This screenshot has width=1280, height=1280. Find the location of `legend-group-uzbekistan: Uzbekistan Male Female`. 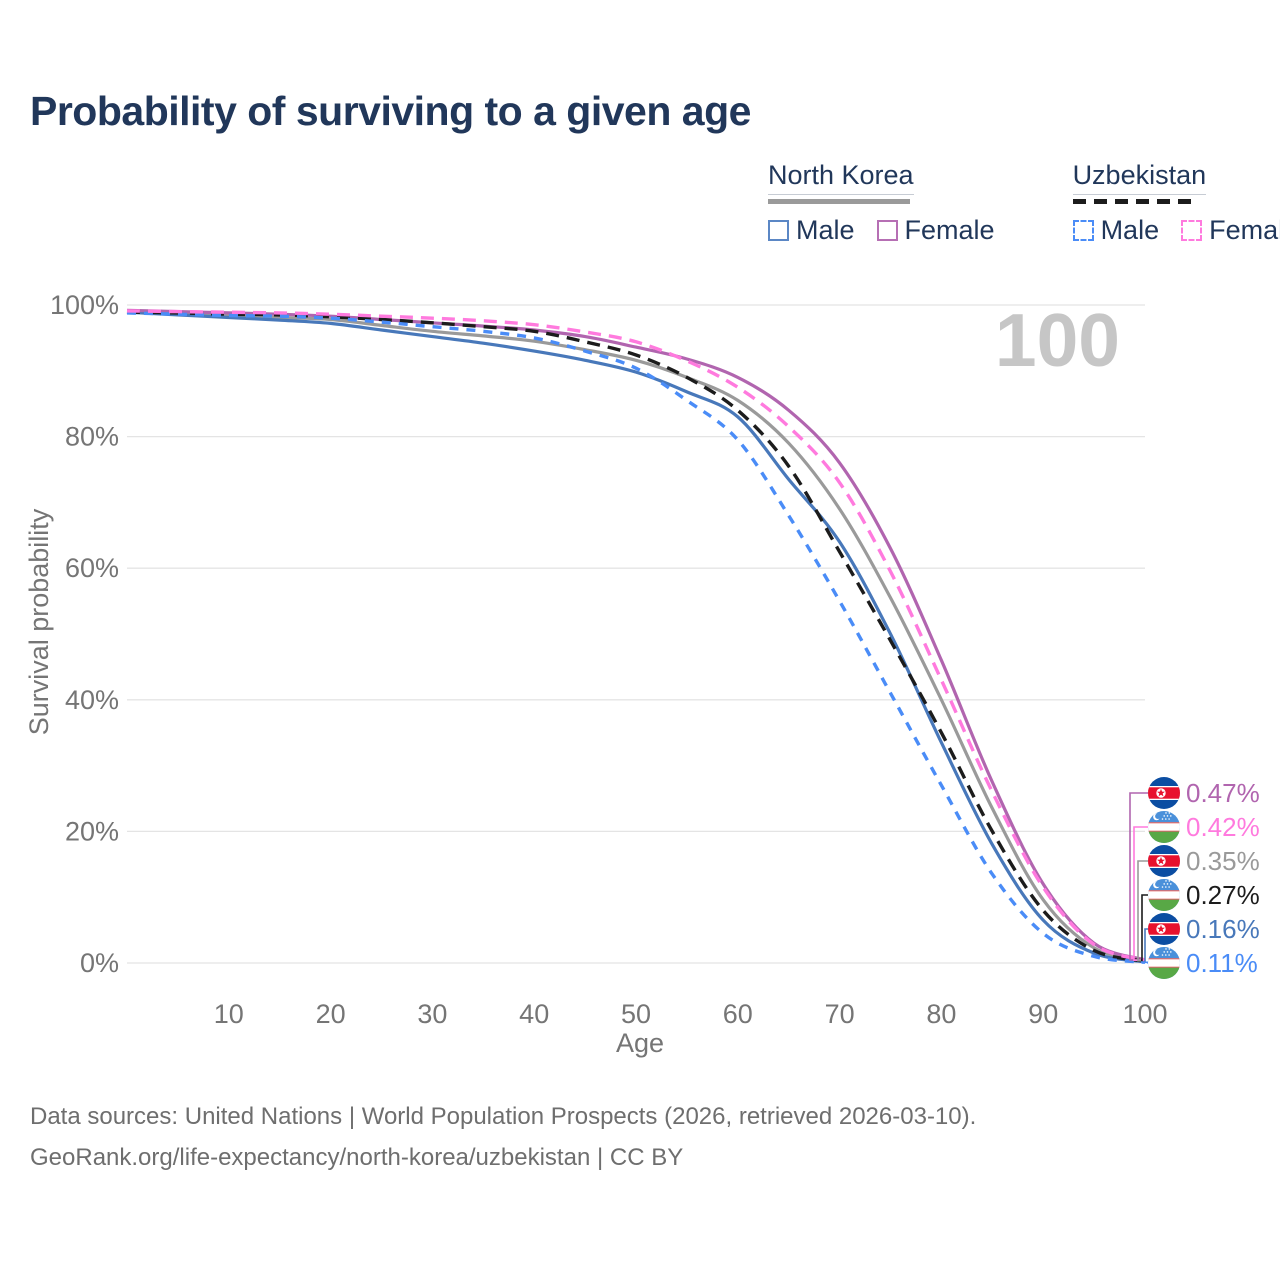

legend-group-uzbekistan: Uzbekistan Male Female is located at coordinates (1176, 203).